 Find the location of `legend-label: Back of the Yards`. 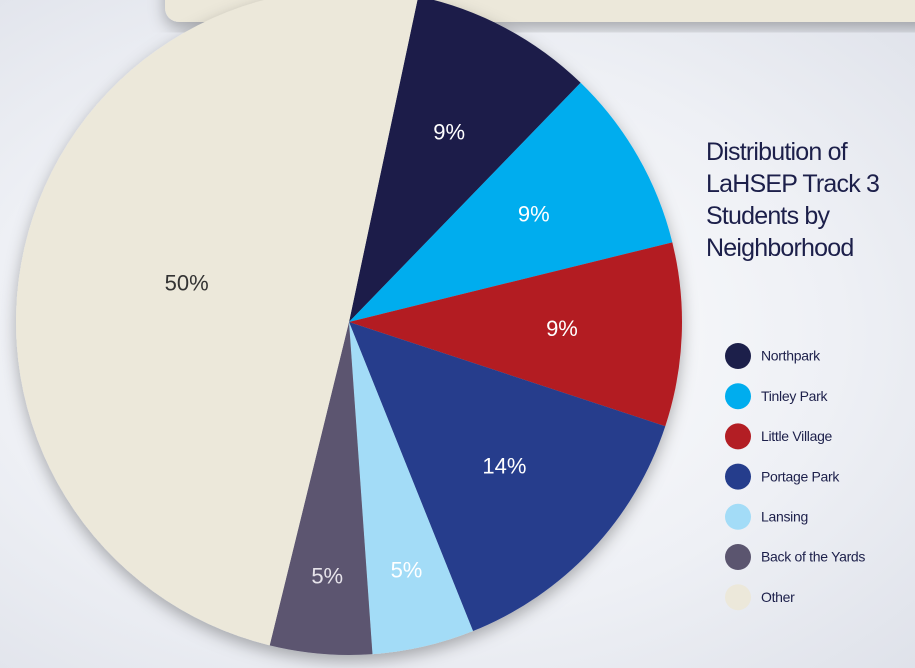

legend-label: Back of the Yards is located at coordinates (813, 557).